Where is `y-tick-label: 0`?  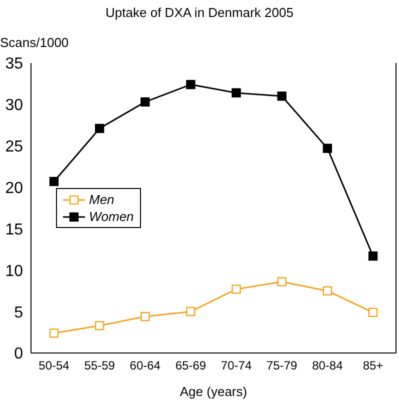 y-tick-label: 0 is located at coordinates (19, 354).